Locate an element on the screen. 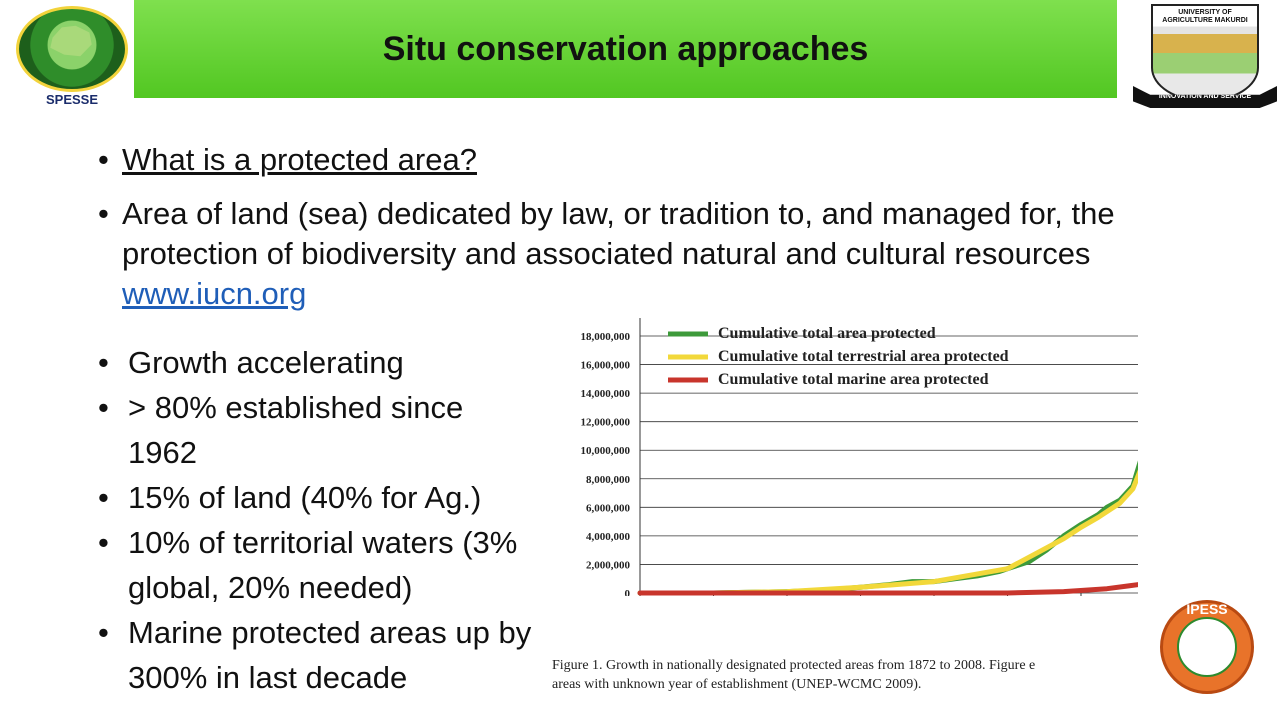 Image resolution: width=1280 pixels, height=720 pixels. ipess-logo-emblem is located at coordinates (1207, 647).